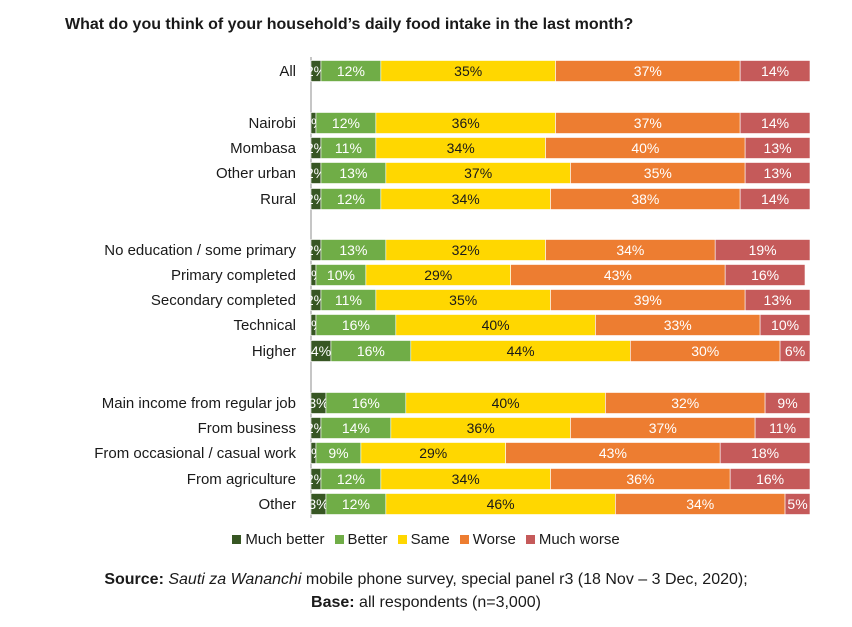 The image size is (852, 627). Describe the element at coordinates (287, 71) in the screenshot. I see `category-label: All` at that location.